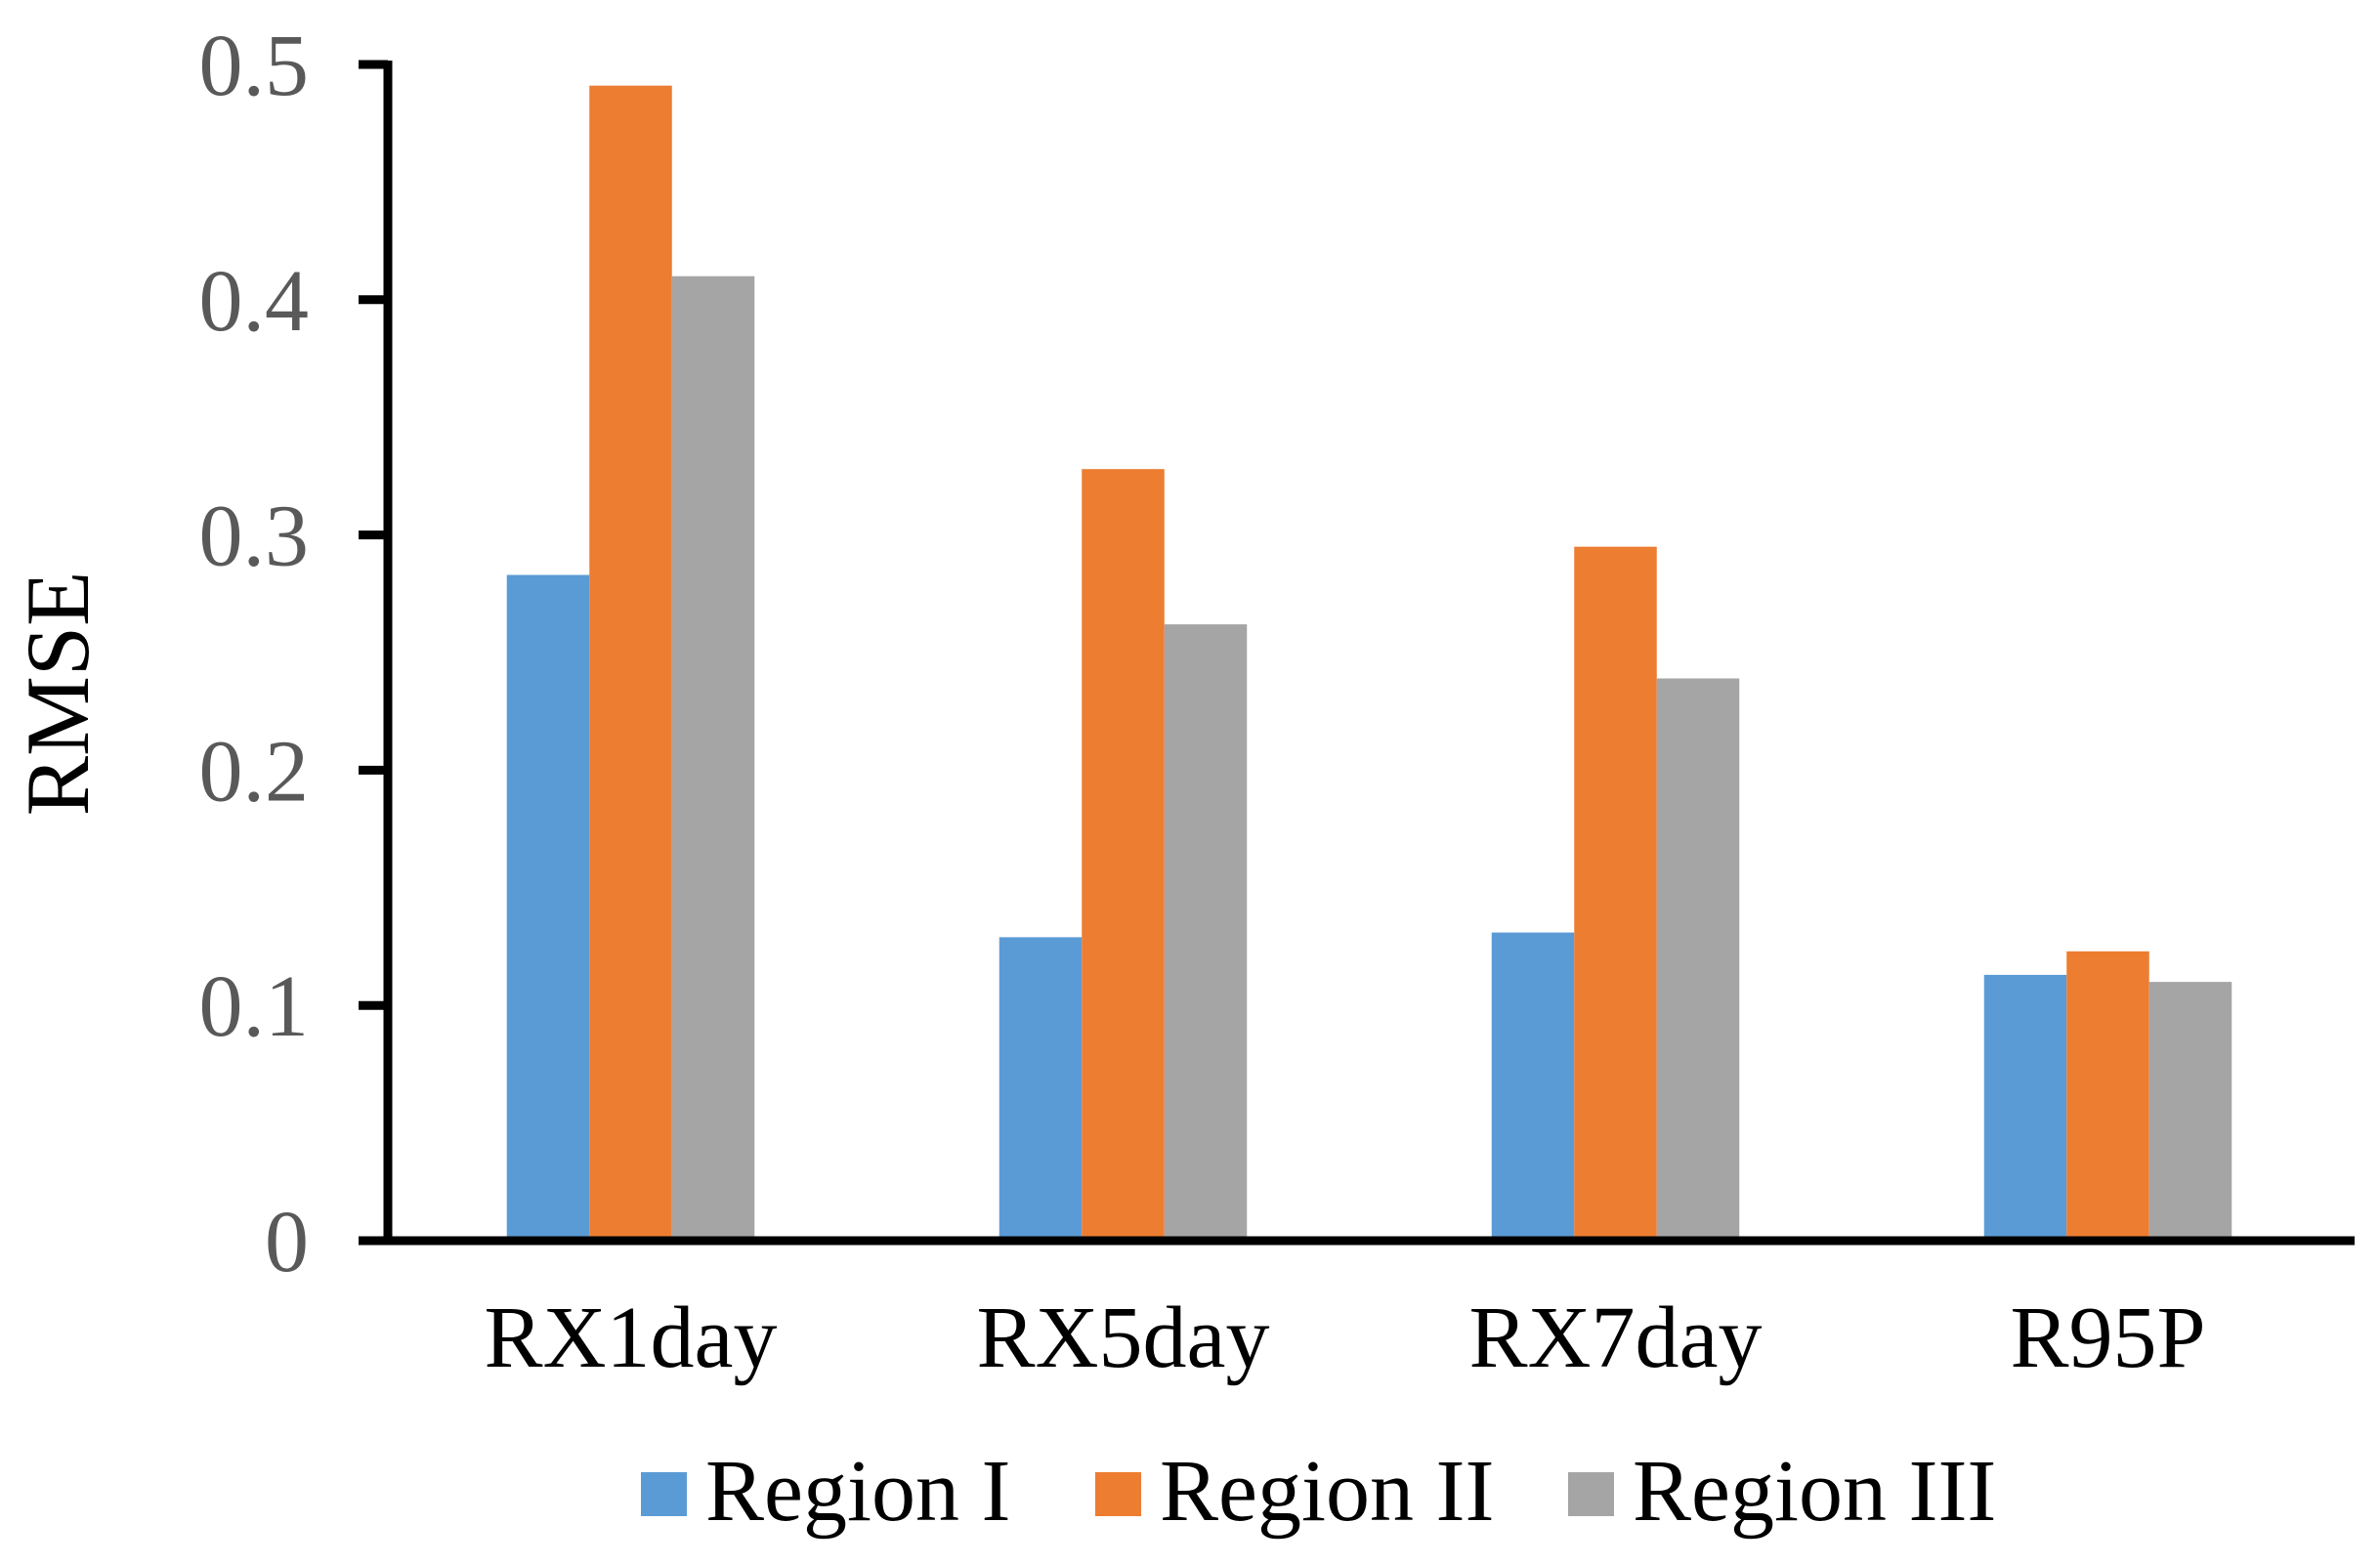  Describe the element at coordinates (57, 694) in the screenshot. I see `y-axis-title: RMSE` at that location.